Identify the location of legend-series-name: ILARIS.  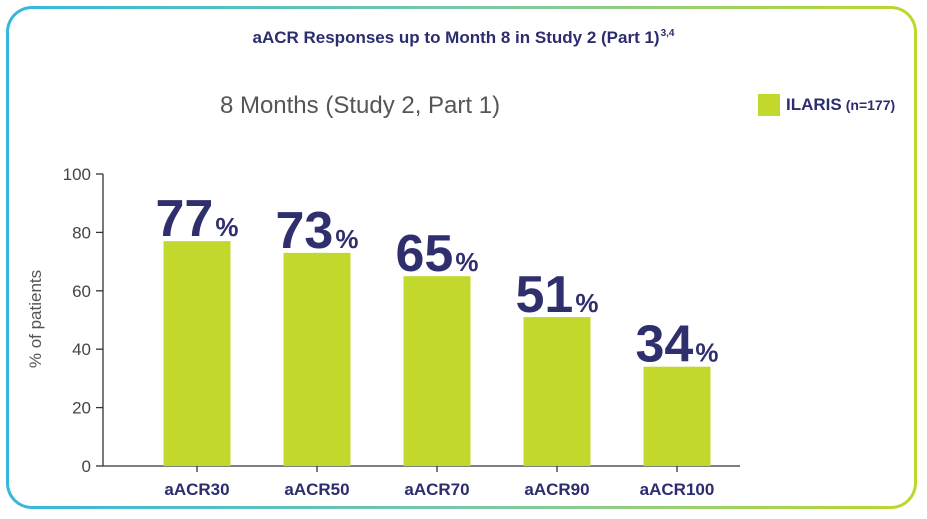
(814, 104).